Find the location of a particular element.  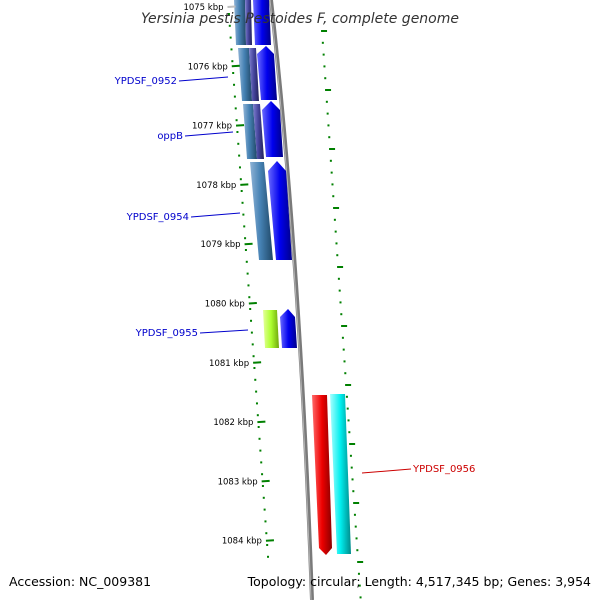

tick-label: 1076 kbp is located at coordinates (208, 67).